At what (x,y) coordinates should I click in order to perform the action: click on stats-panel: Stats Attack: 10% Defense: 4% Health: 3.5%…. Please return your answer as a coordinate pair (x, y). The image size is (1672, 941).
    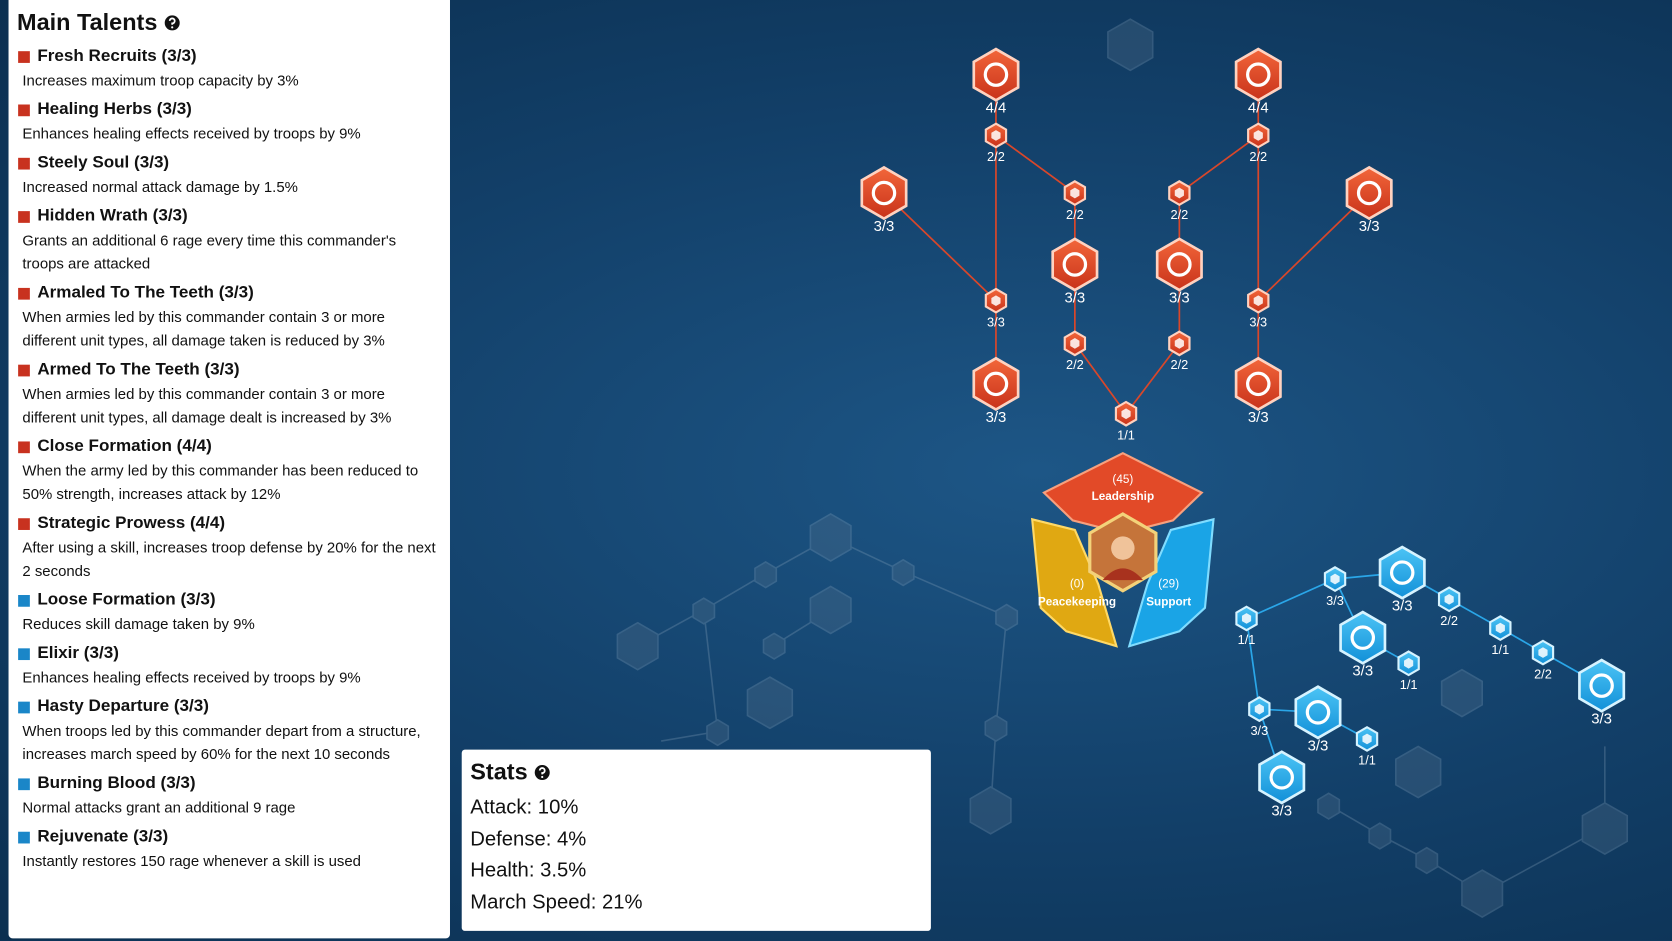
    Looking at the image, I should click on (696, 840).